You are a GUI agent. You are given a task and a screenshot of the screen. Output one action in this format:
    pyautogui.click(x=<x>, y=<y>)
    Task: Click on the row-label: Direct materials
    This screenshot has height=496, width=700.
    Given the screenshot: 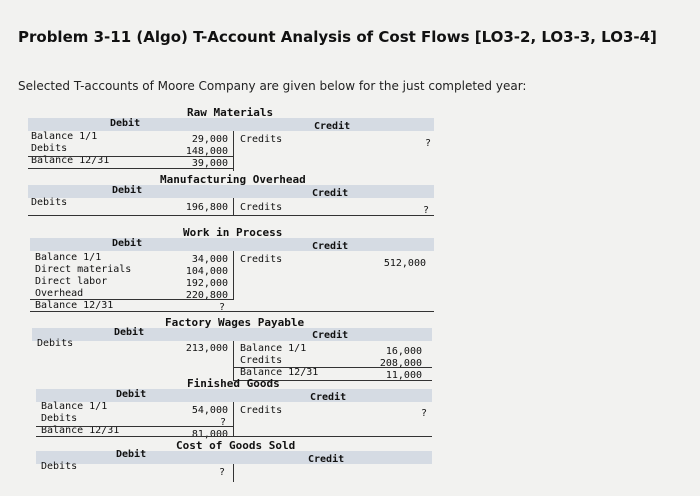 What is the action you would take?
    pyautogui.click(x=83, y=269)
    